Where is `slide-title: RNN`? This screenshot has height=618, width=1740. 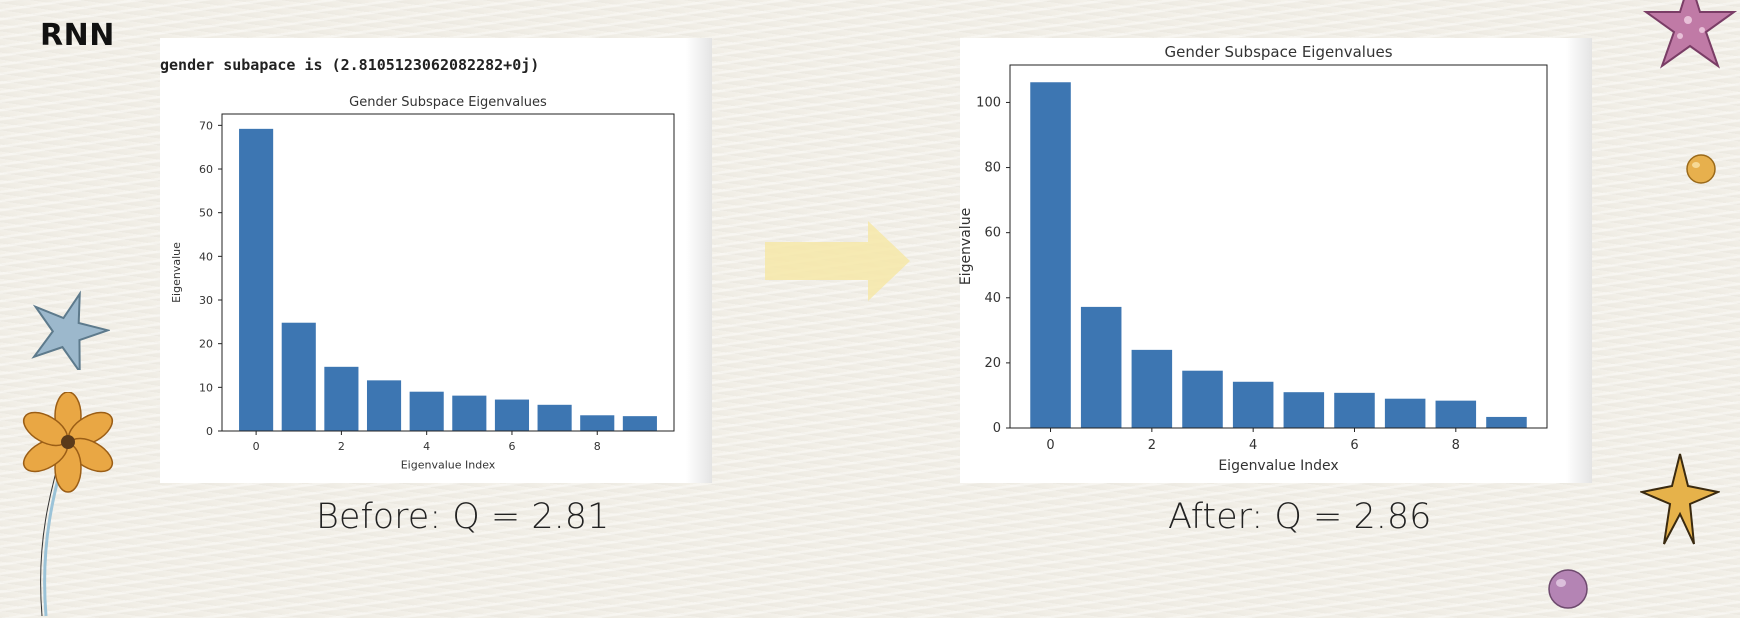 slide-title: RNN is located at coordinates (77, 35).